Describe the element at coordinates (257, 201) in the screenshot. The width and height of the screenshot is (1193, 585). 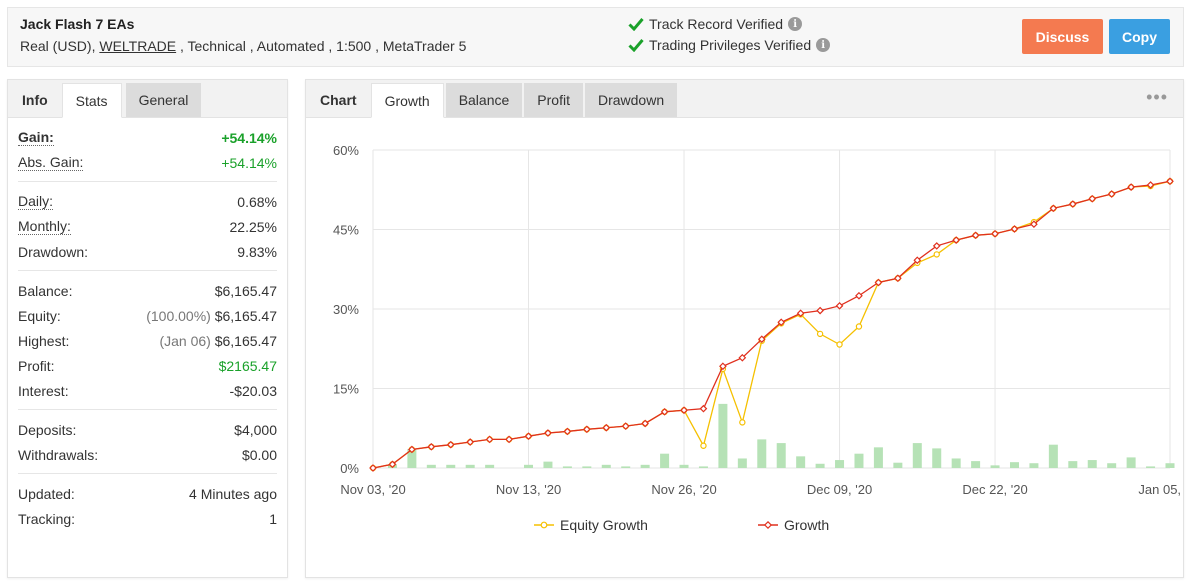
I see `daily-value: 0.68%` at that location.